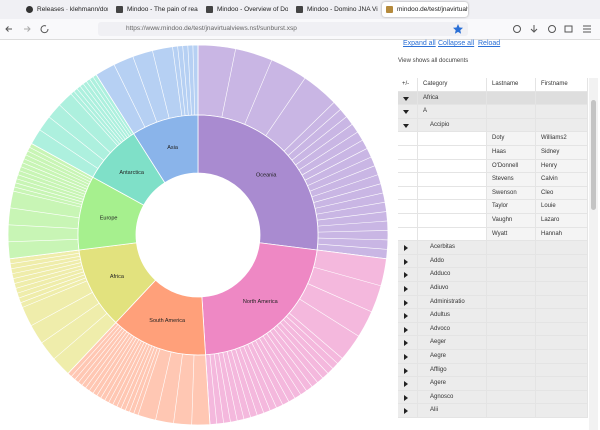  I want to click on table-cell: Aegre, so click(452, 357).